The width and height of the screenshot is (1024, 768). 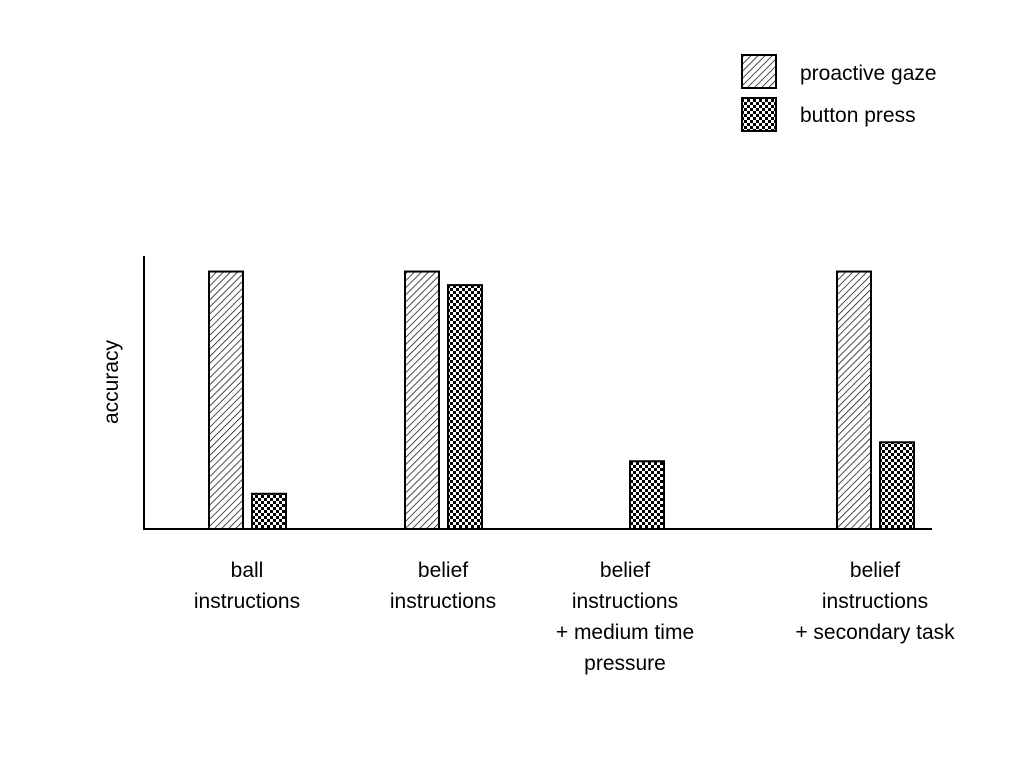 I want to click on legend-swatch-button-press, so click(x=759, y=114).